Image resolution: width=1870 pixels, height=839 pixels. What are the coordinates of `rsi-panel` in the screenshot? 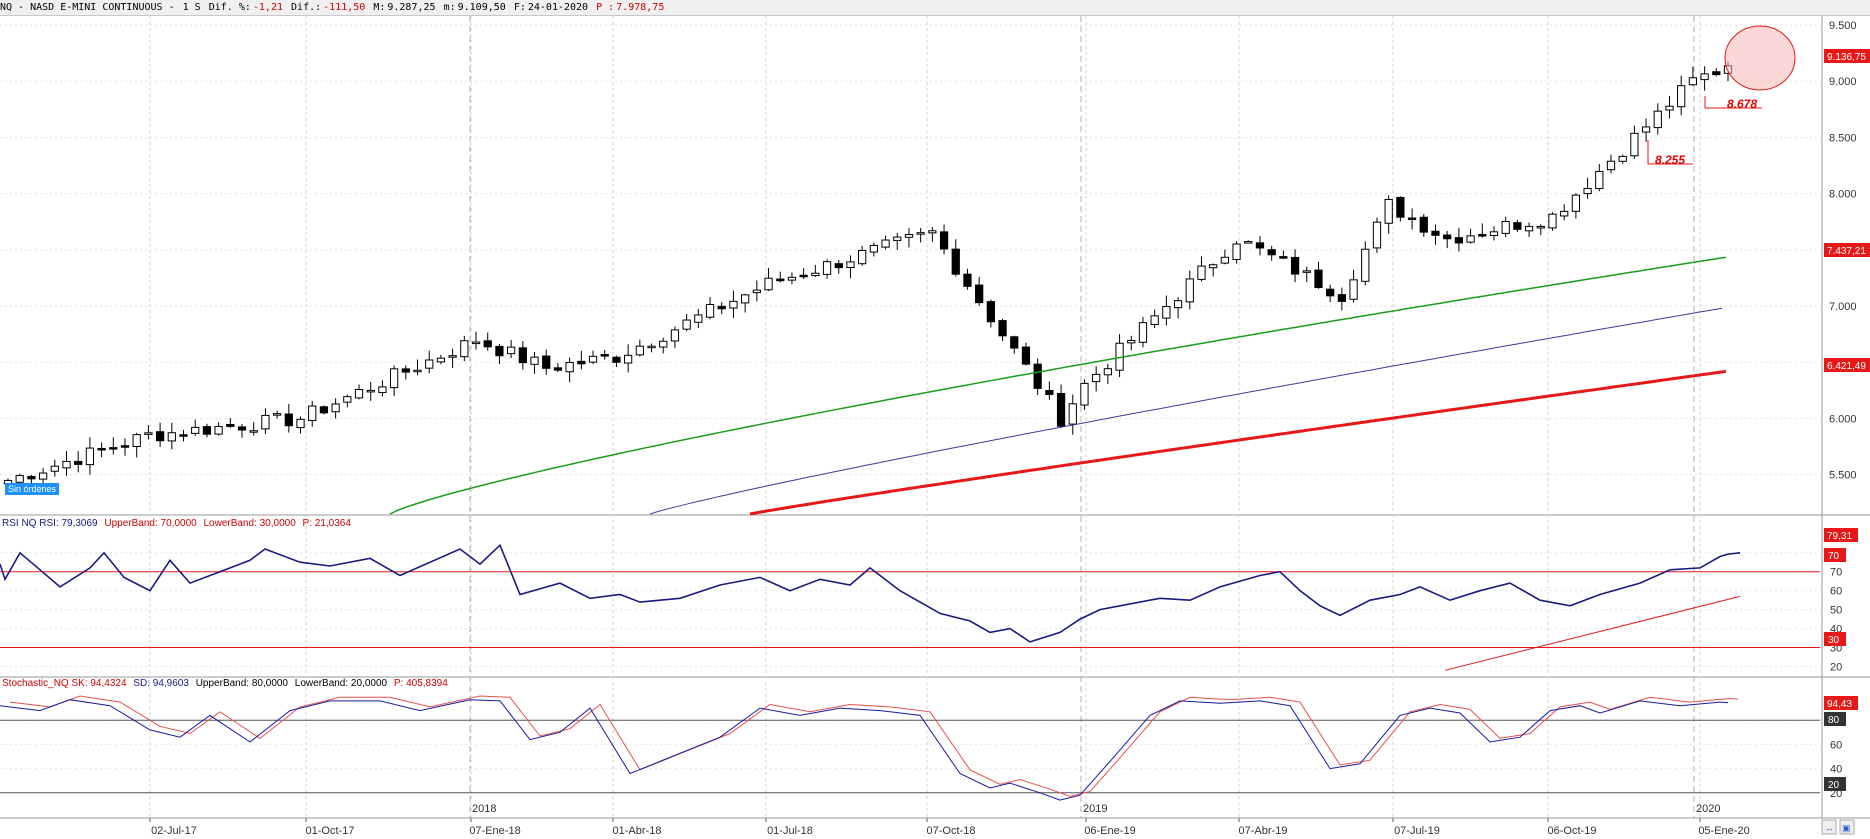 It's located at (910, 607).